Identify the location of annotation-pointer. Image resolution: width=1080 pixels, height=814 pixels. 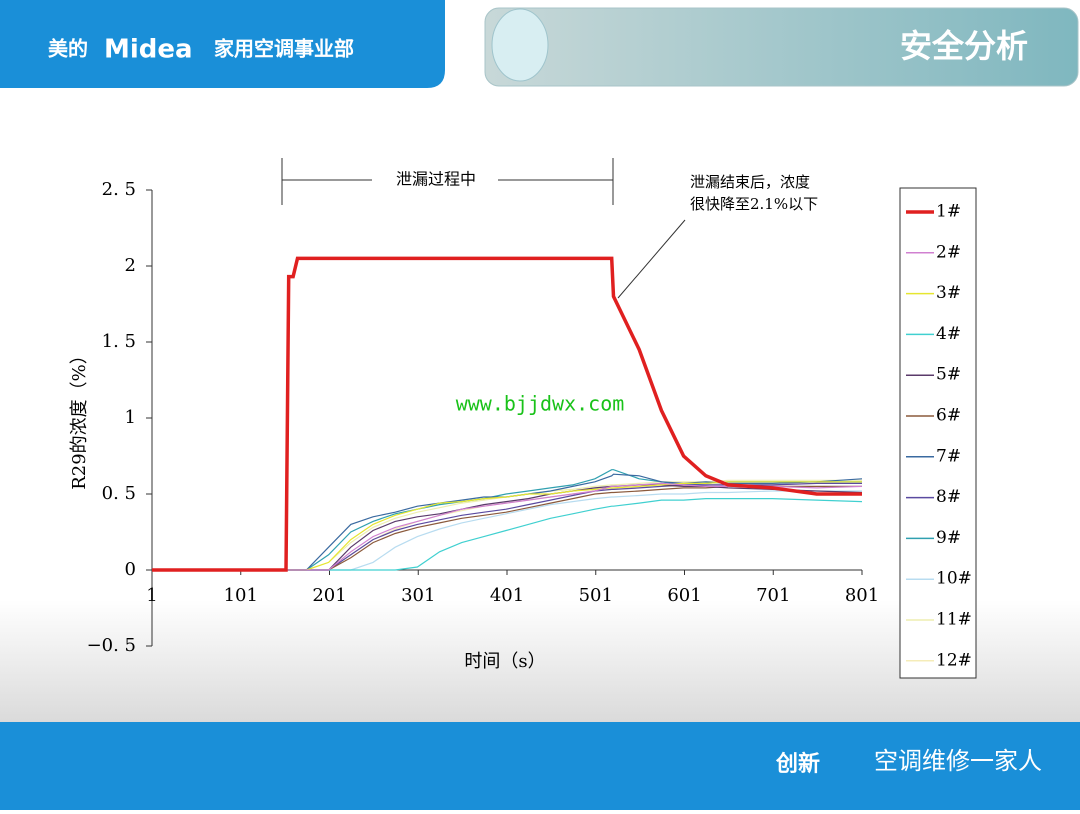
(651, 259).